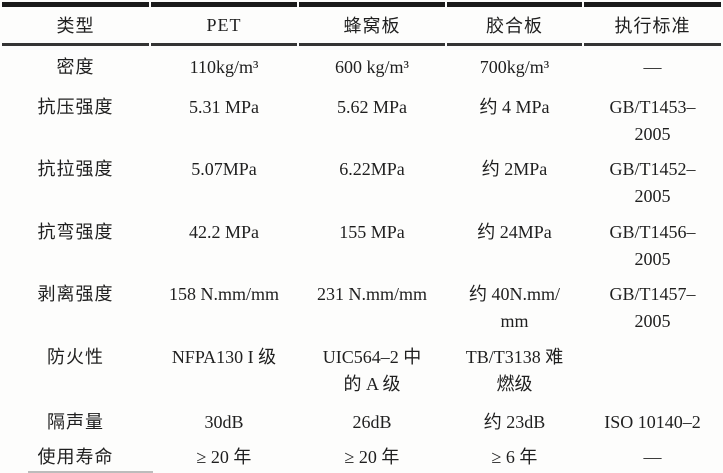  Describe the element at coordinates (75, 169) in the screenshot. I see `row-label: 抗拉强度` at that location.